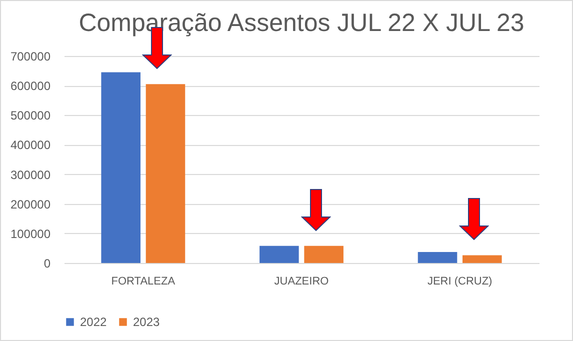 The width and height of the screenshot is (573, 341). I want to click on x-tick-label: FORTALEZA, so click(143, 282).